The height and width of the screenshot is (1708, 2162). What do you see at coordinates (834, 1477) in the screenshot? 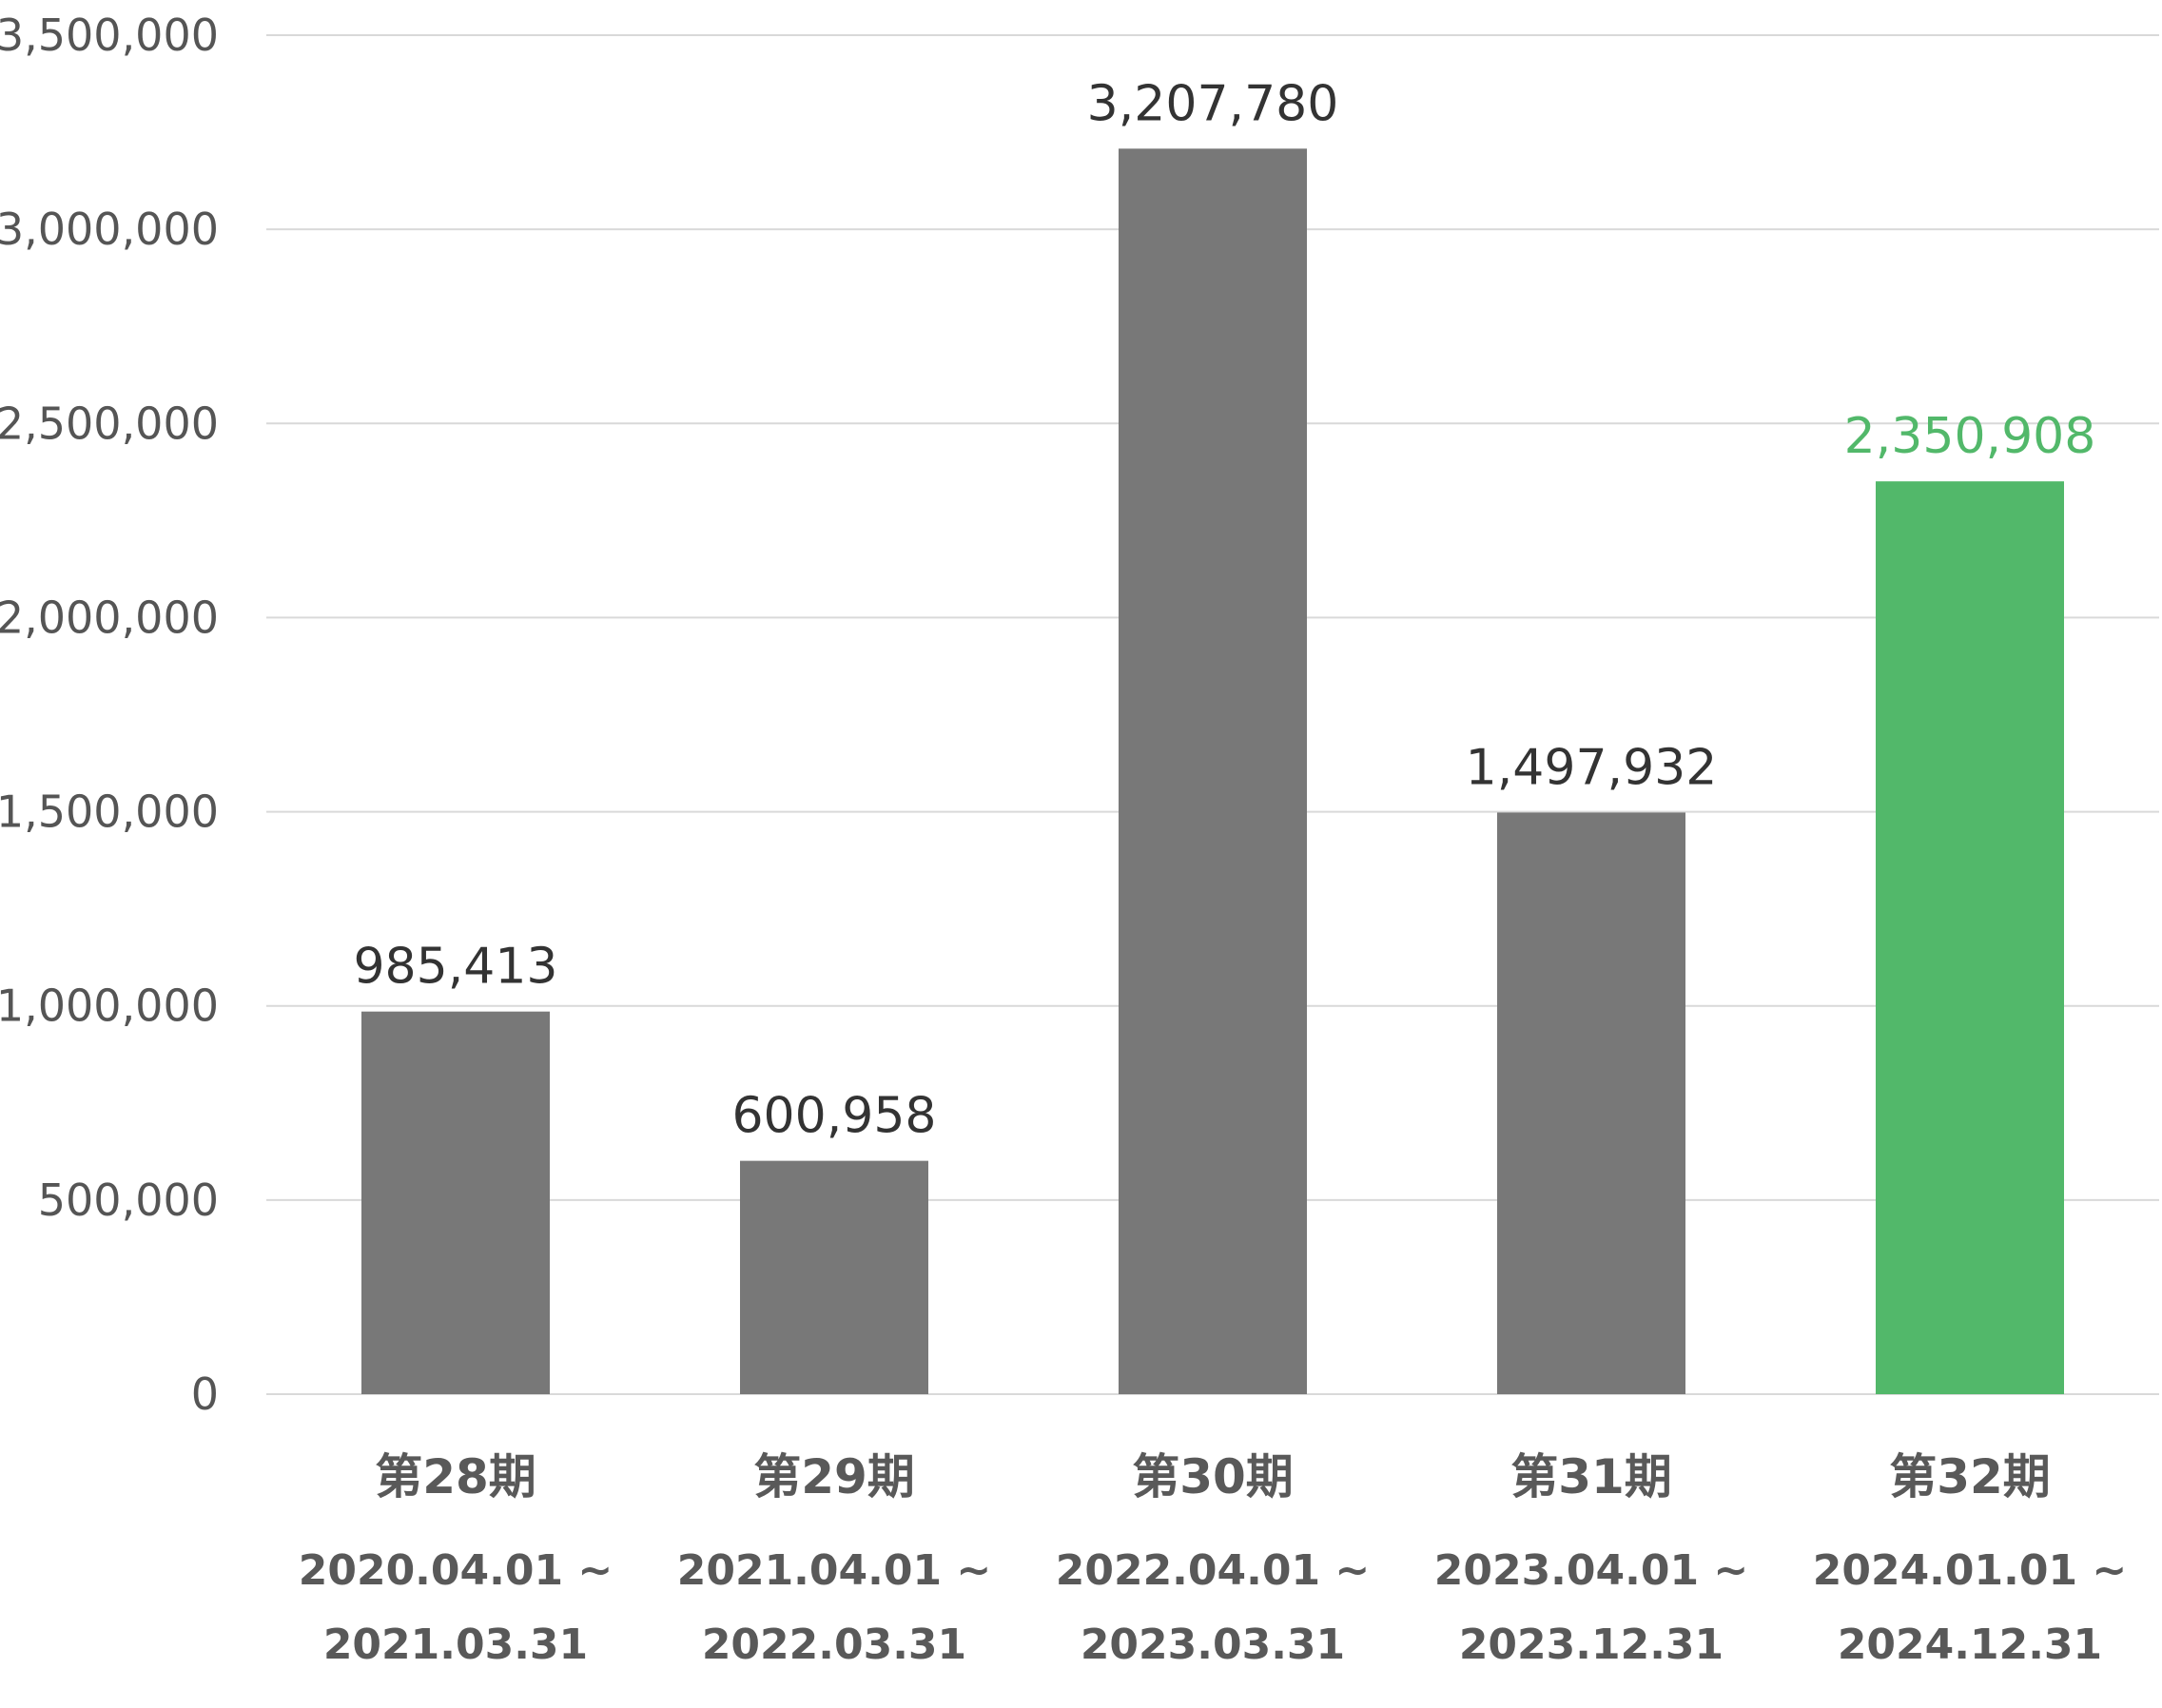
I see `category-label: 第29期` at bounding box center [834, 1477].